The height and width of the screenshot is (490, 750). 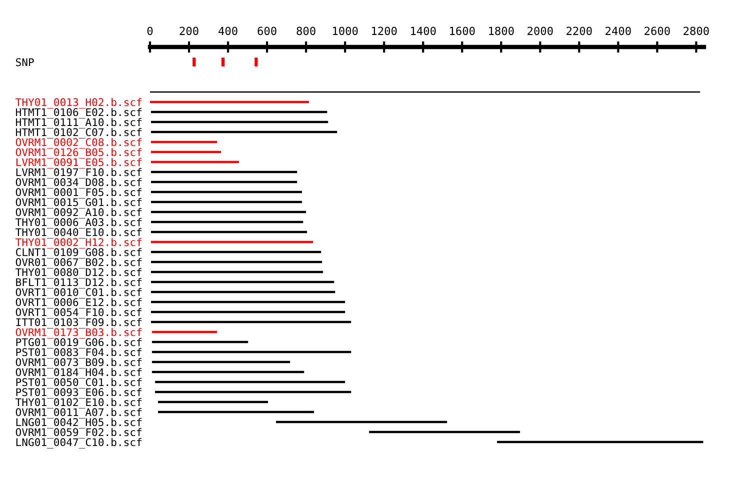 I want to click on y-tick-label: OVRT1_0054_F10.b.scf, so click(x=79, y=313).